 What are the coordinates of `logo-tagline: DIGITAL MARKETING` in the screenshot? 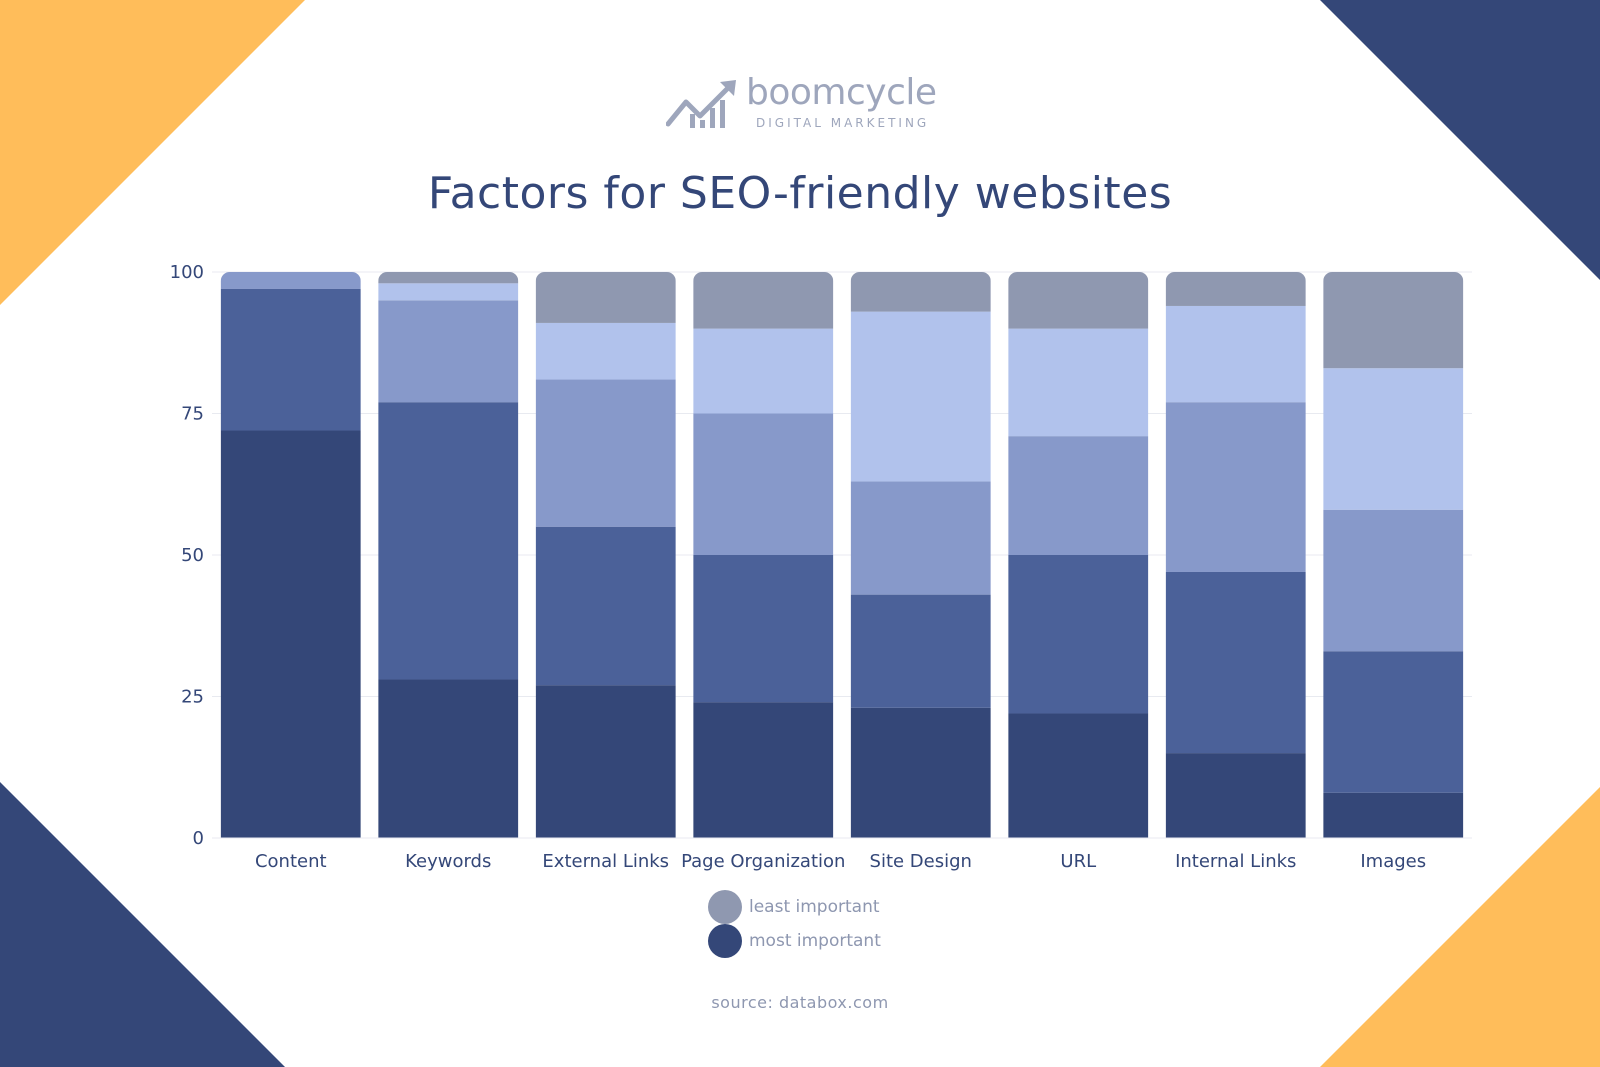 It's located at (843, 123).